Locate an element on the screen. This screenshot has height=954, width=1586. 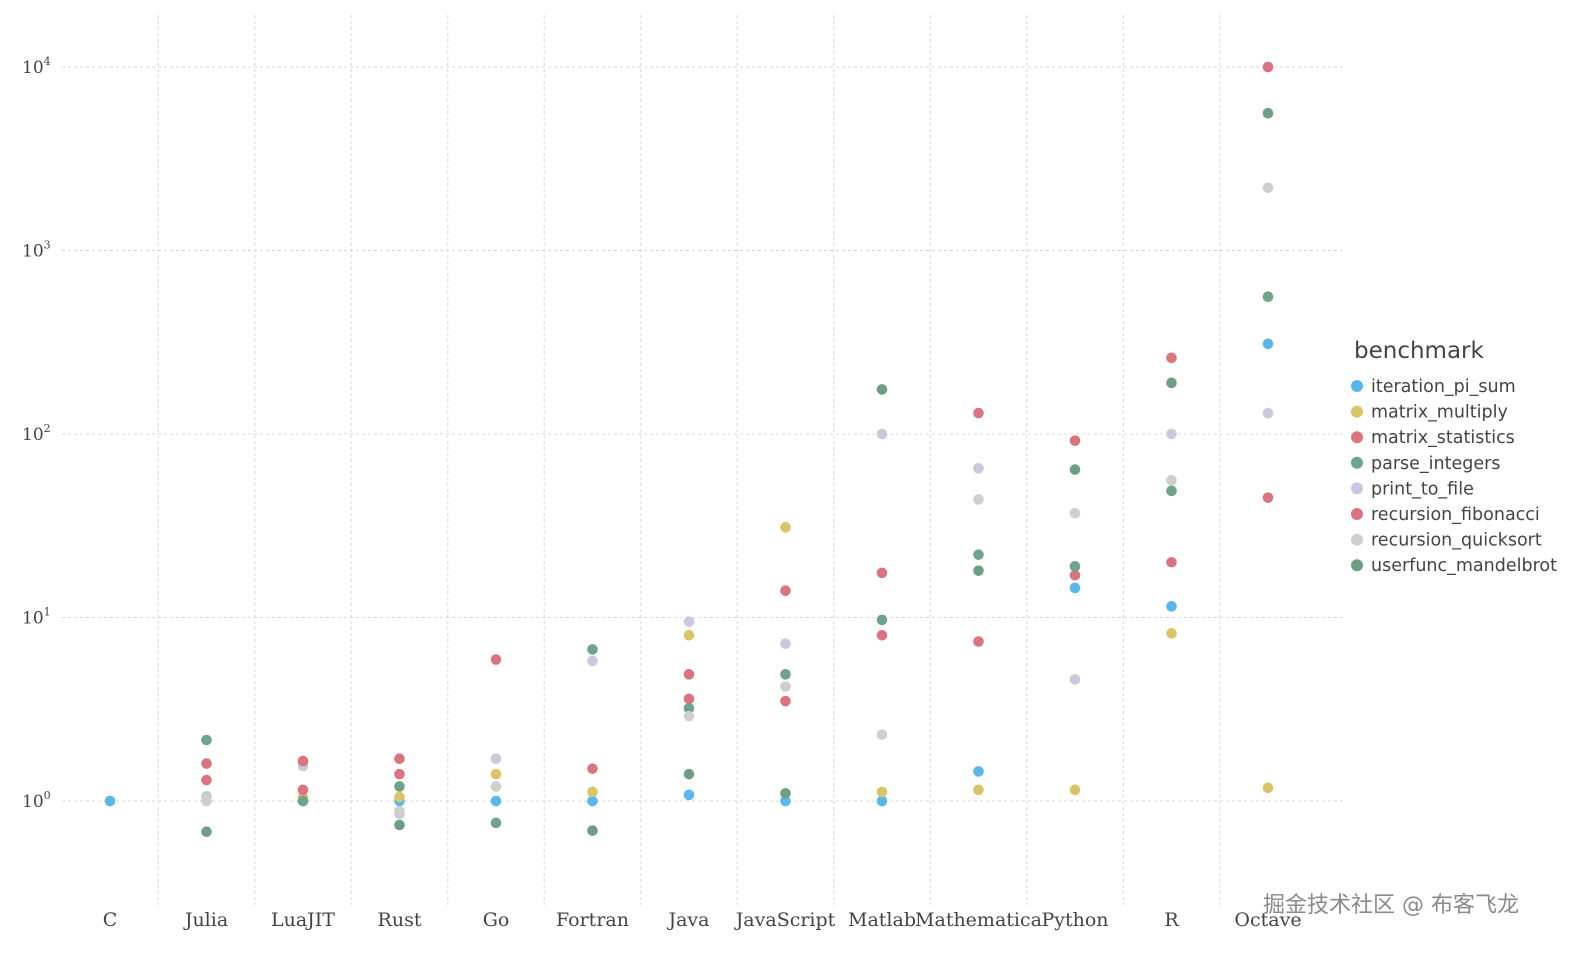
y-axis-ticks: 10⁰ 10¹ 10² 10³ 10⁴ is located at coordinates (36, 433).